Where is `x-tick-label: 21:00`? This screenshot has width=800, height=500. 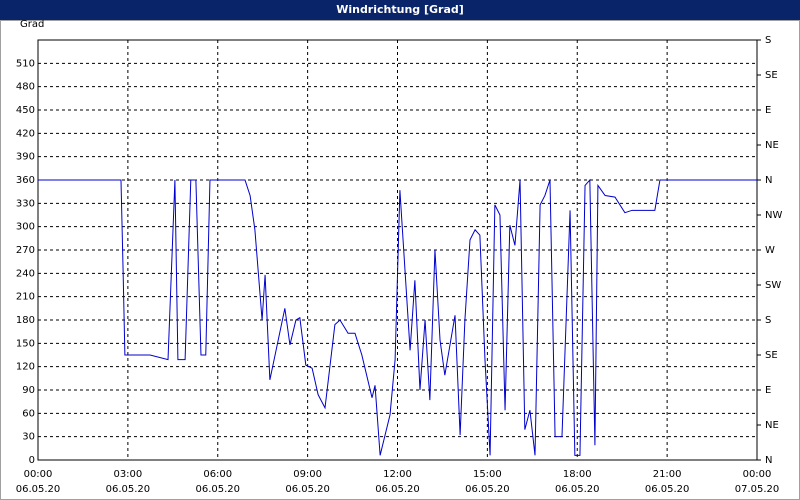
x-tick-label: 21:00 is located at coordinates (667, 474).